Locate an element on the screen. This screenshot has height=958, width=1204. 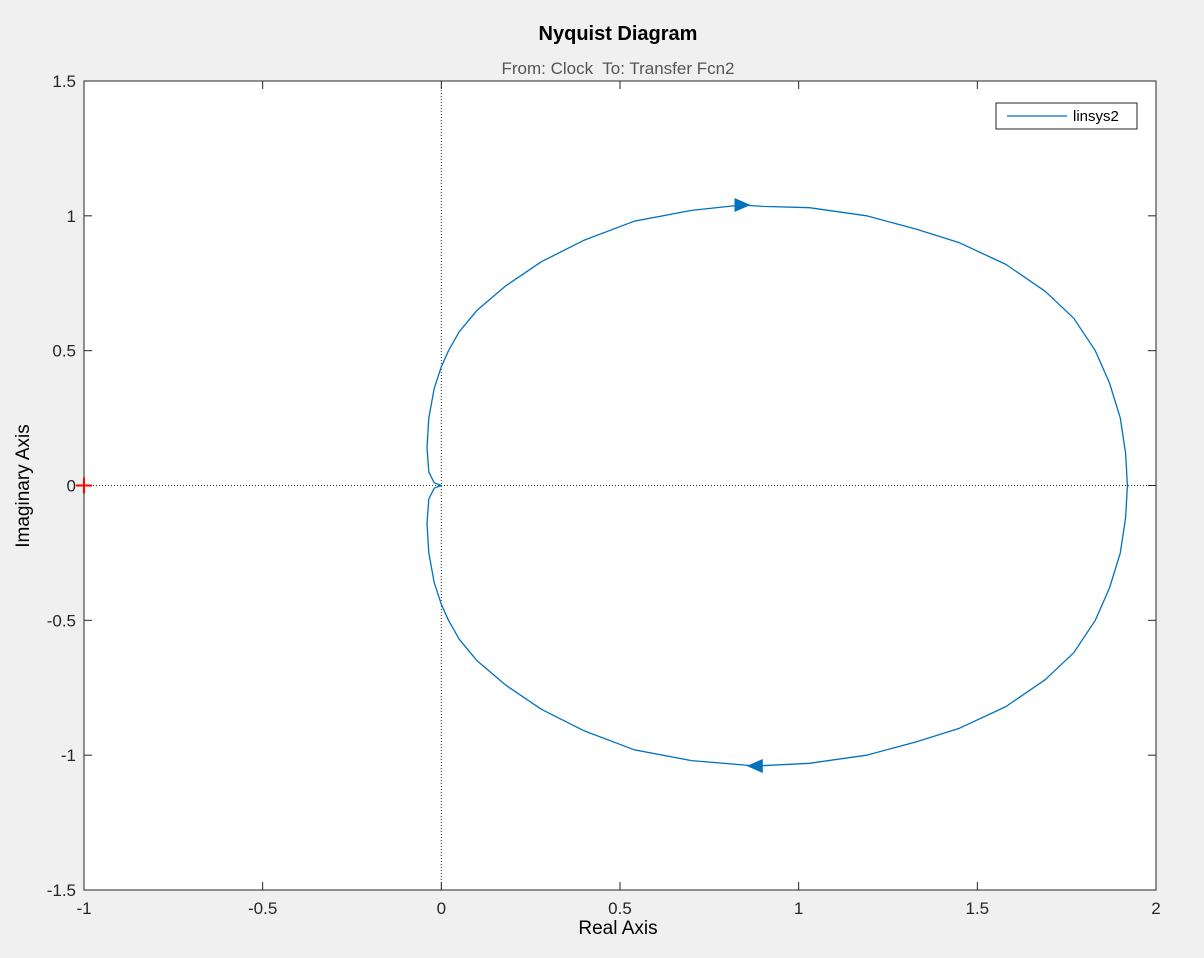
marker-layer is located at coordinates (84, 485).